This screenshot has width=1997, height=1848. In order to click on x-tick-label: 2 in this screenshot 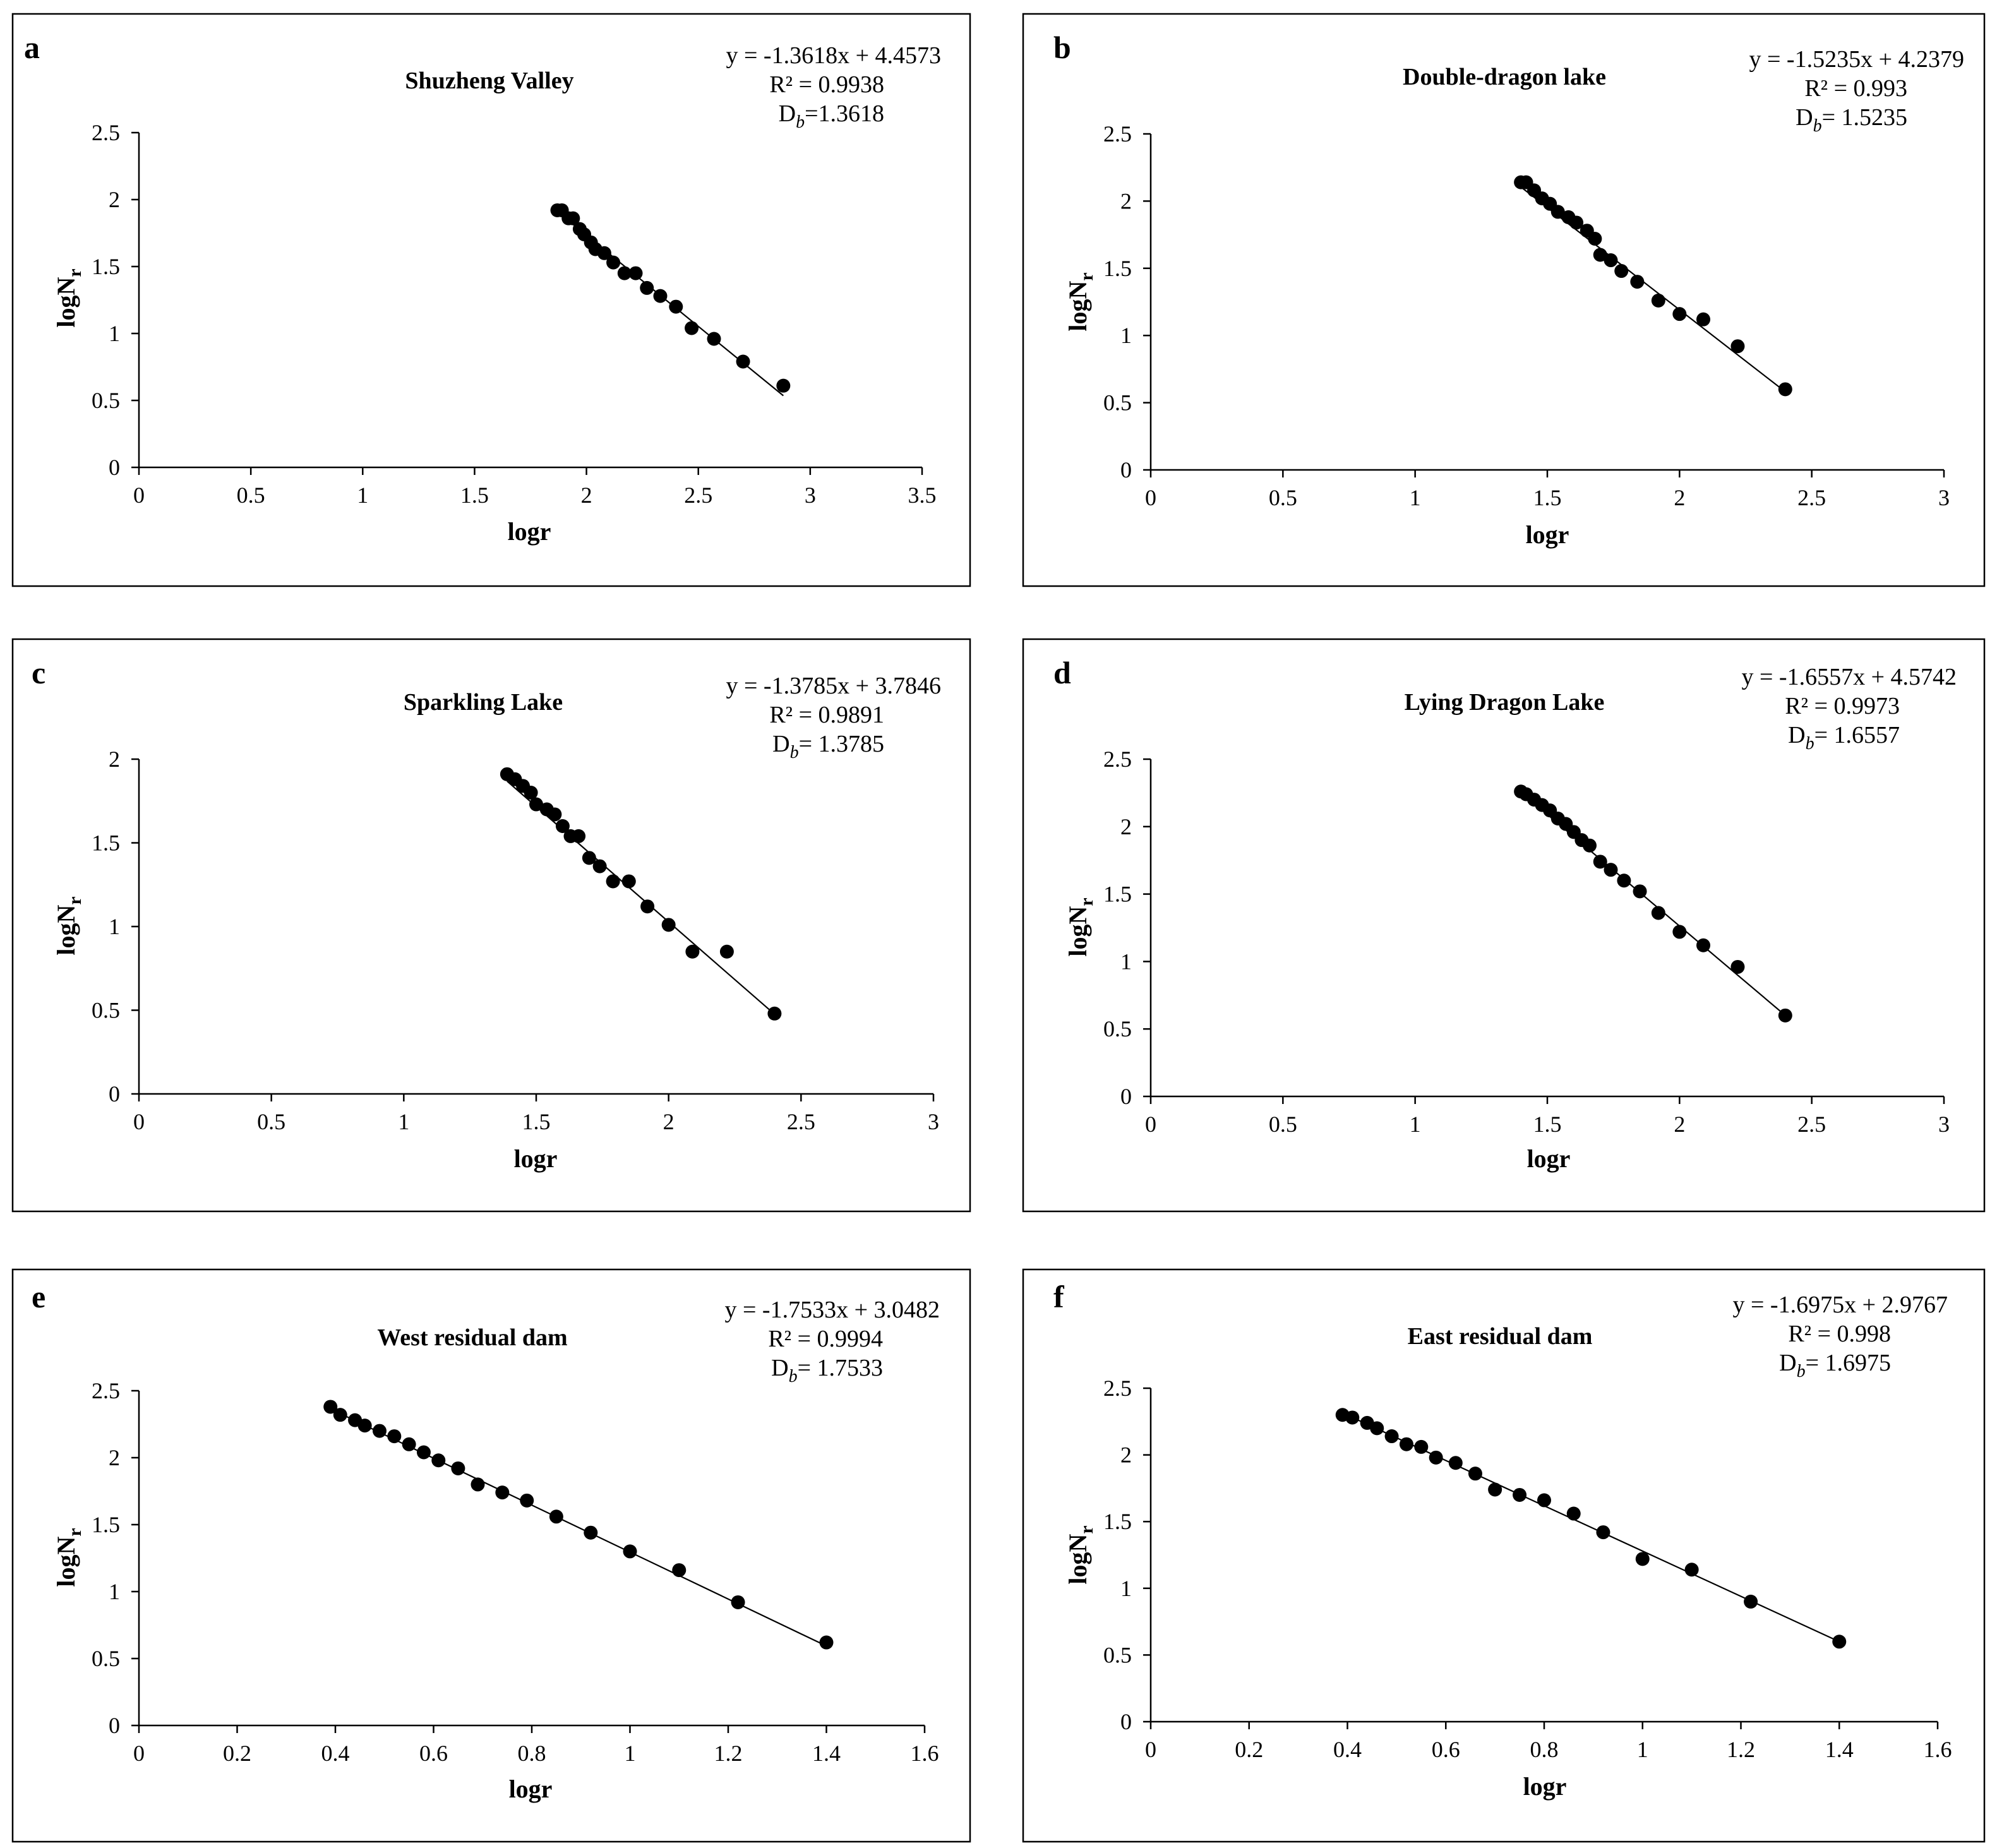, I will do `click(669, 1121)`.